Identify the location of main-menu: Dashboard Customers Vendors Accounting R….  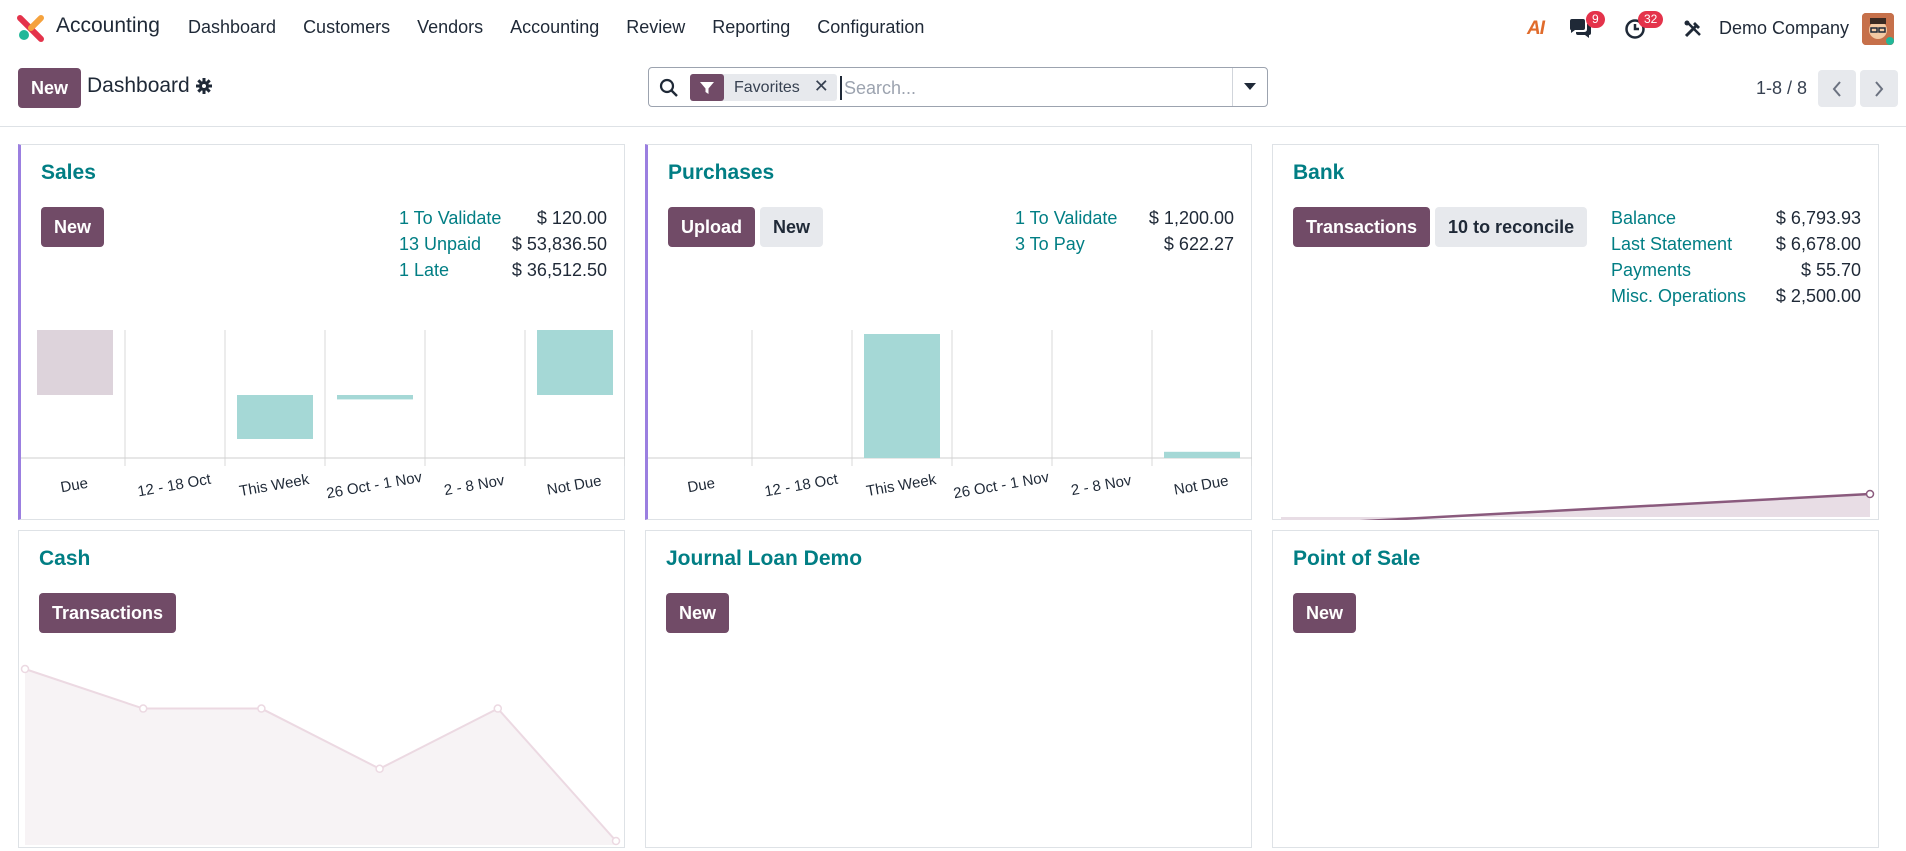
(569, 27).